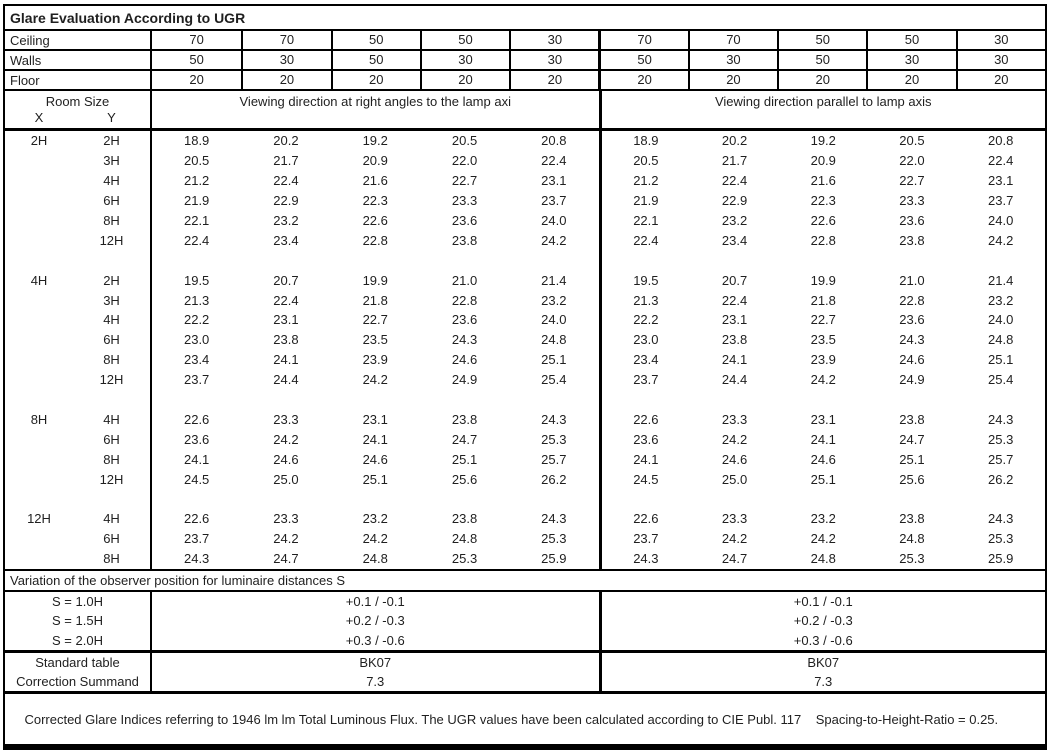  What do you see at coordinates (111, 479) in the screenshot?
I see `room-y-label: 12H` at bounding box center [111, 479].